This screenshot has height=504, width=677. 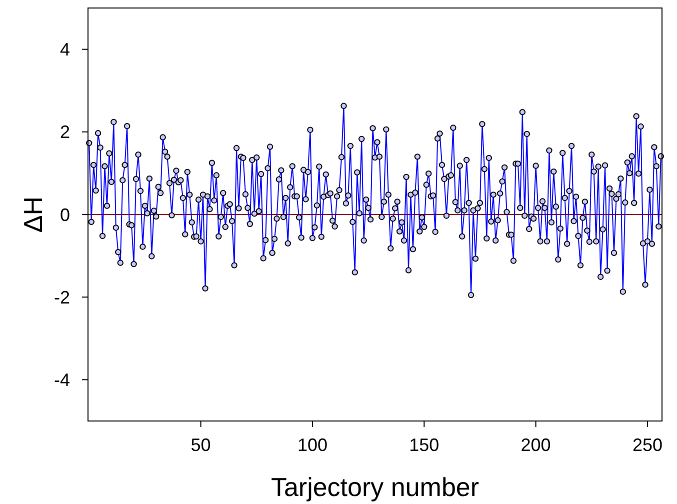 What do you see at coordinates (424, 445) in the screenshot?
I see `x-tick-label: 150` at bounding box center [424, 445].